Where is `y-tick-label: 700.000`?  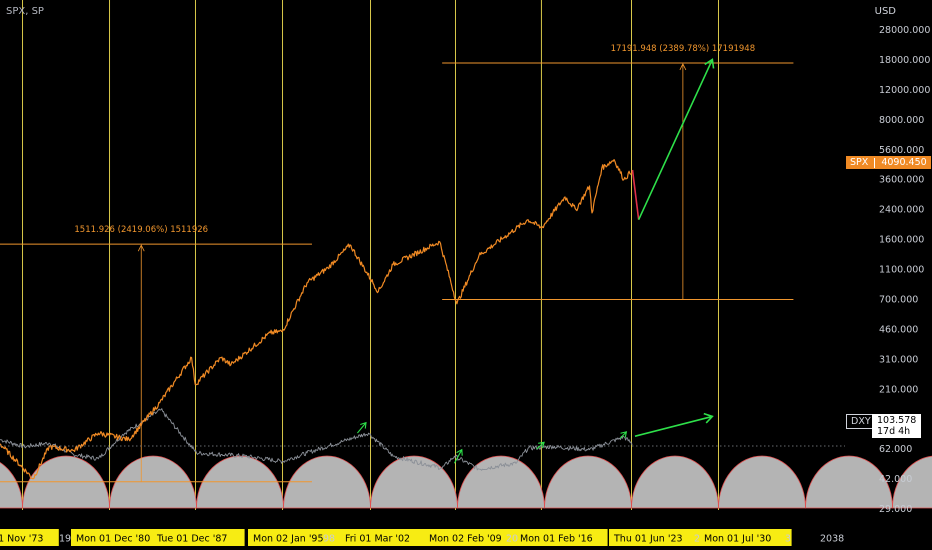
y-tick-label: 700.000 is located at coordinates (898, 299).